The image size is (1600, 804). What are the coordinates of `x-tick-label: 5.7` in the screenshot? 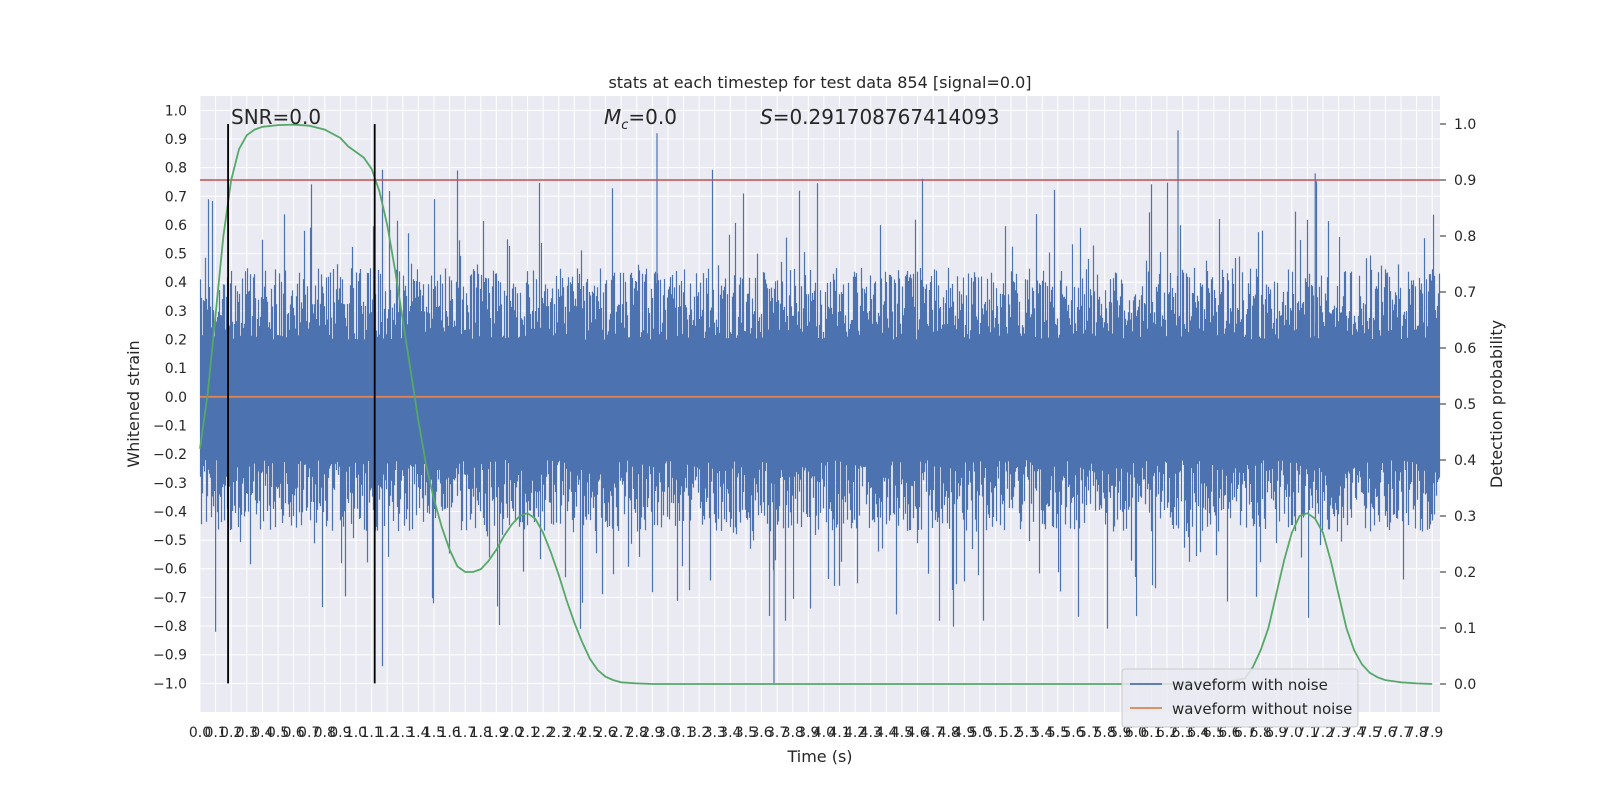 It's located at (1089, 733).